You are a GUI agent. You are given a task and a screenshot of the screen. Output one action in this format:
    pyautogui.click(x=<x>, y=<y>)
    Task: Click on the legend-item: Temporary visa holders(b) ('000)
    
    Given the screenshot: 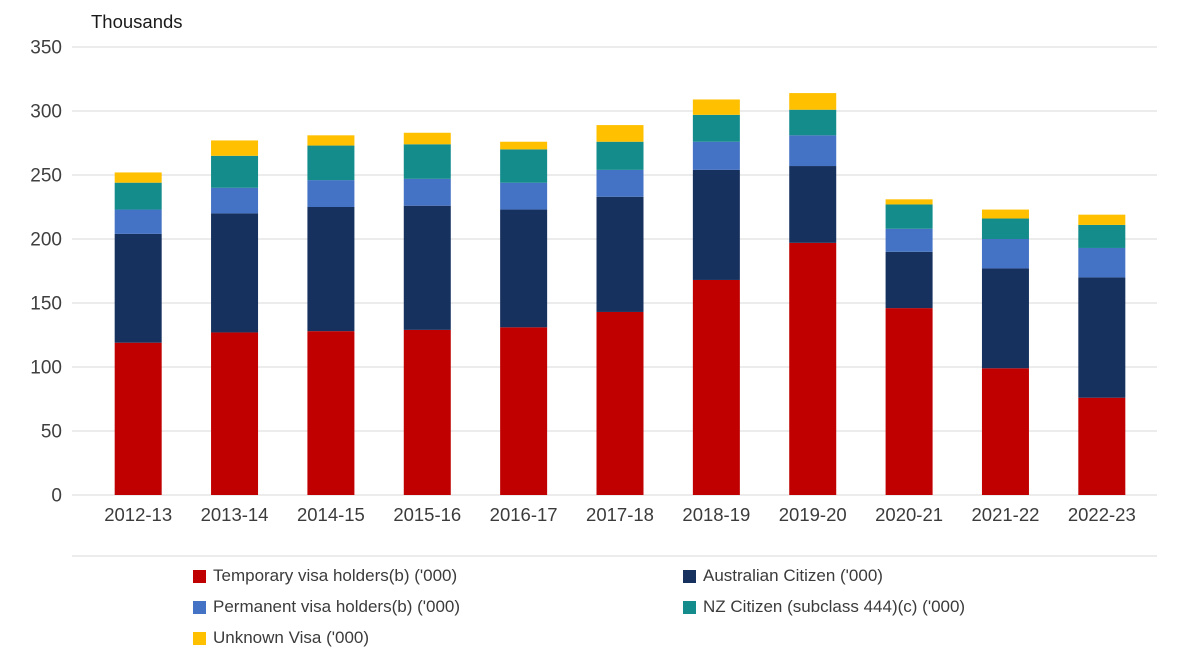 What is the action you would take?
    pyautogui.click(x=325, y=576)
    